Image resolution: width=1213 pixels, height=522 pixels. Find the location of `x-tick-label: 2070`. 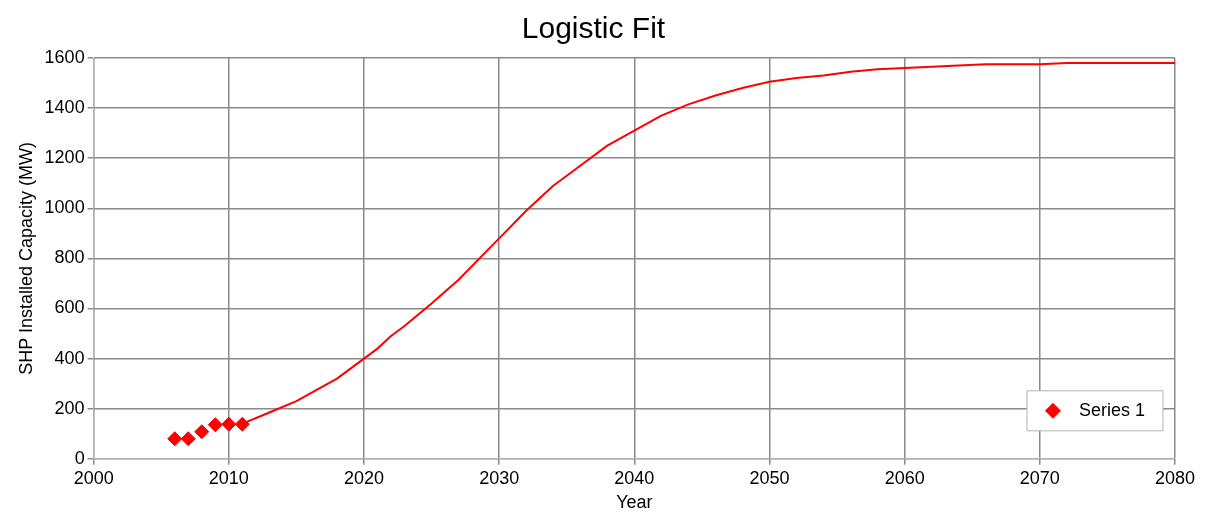

x-tick-label: 2070 is located at coordinates (1039, 477).